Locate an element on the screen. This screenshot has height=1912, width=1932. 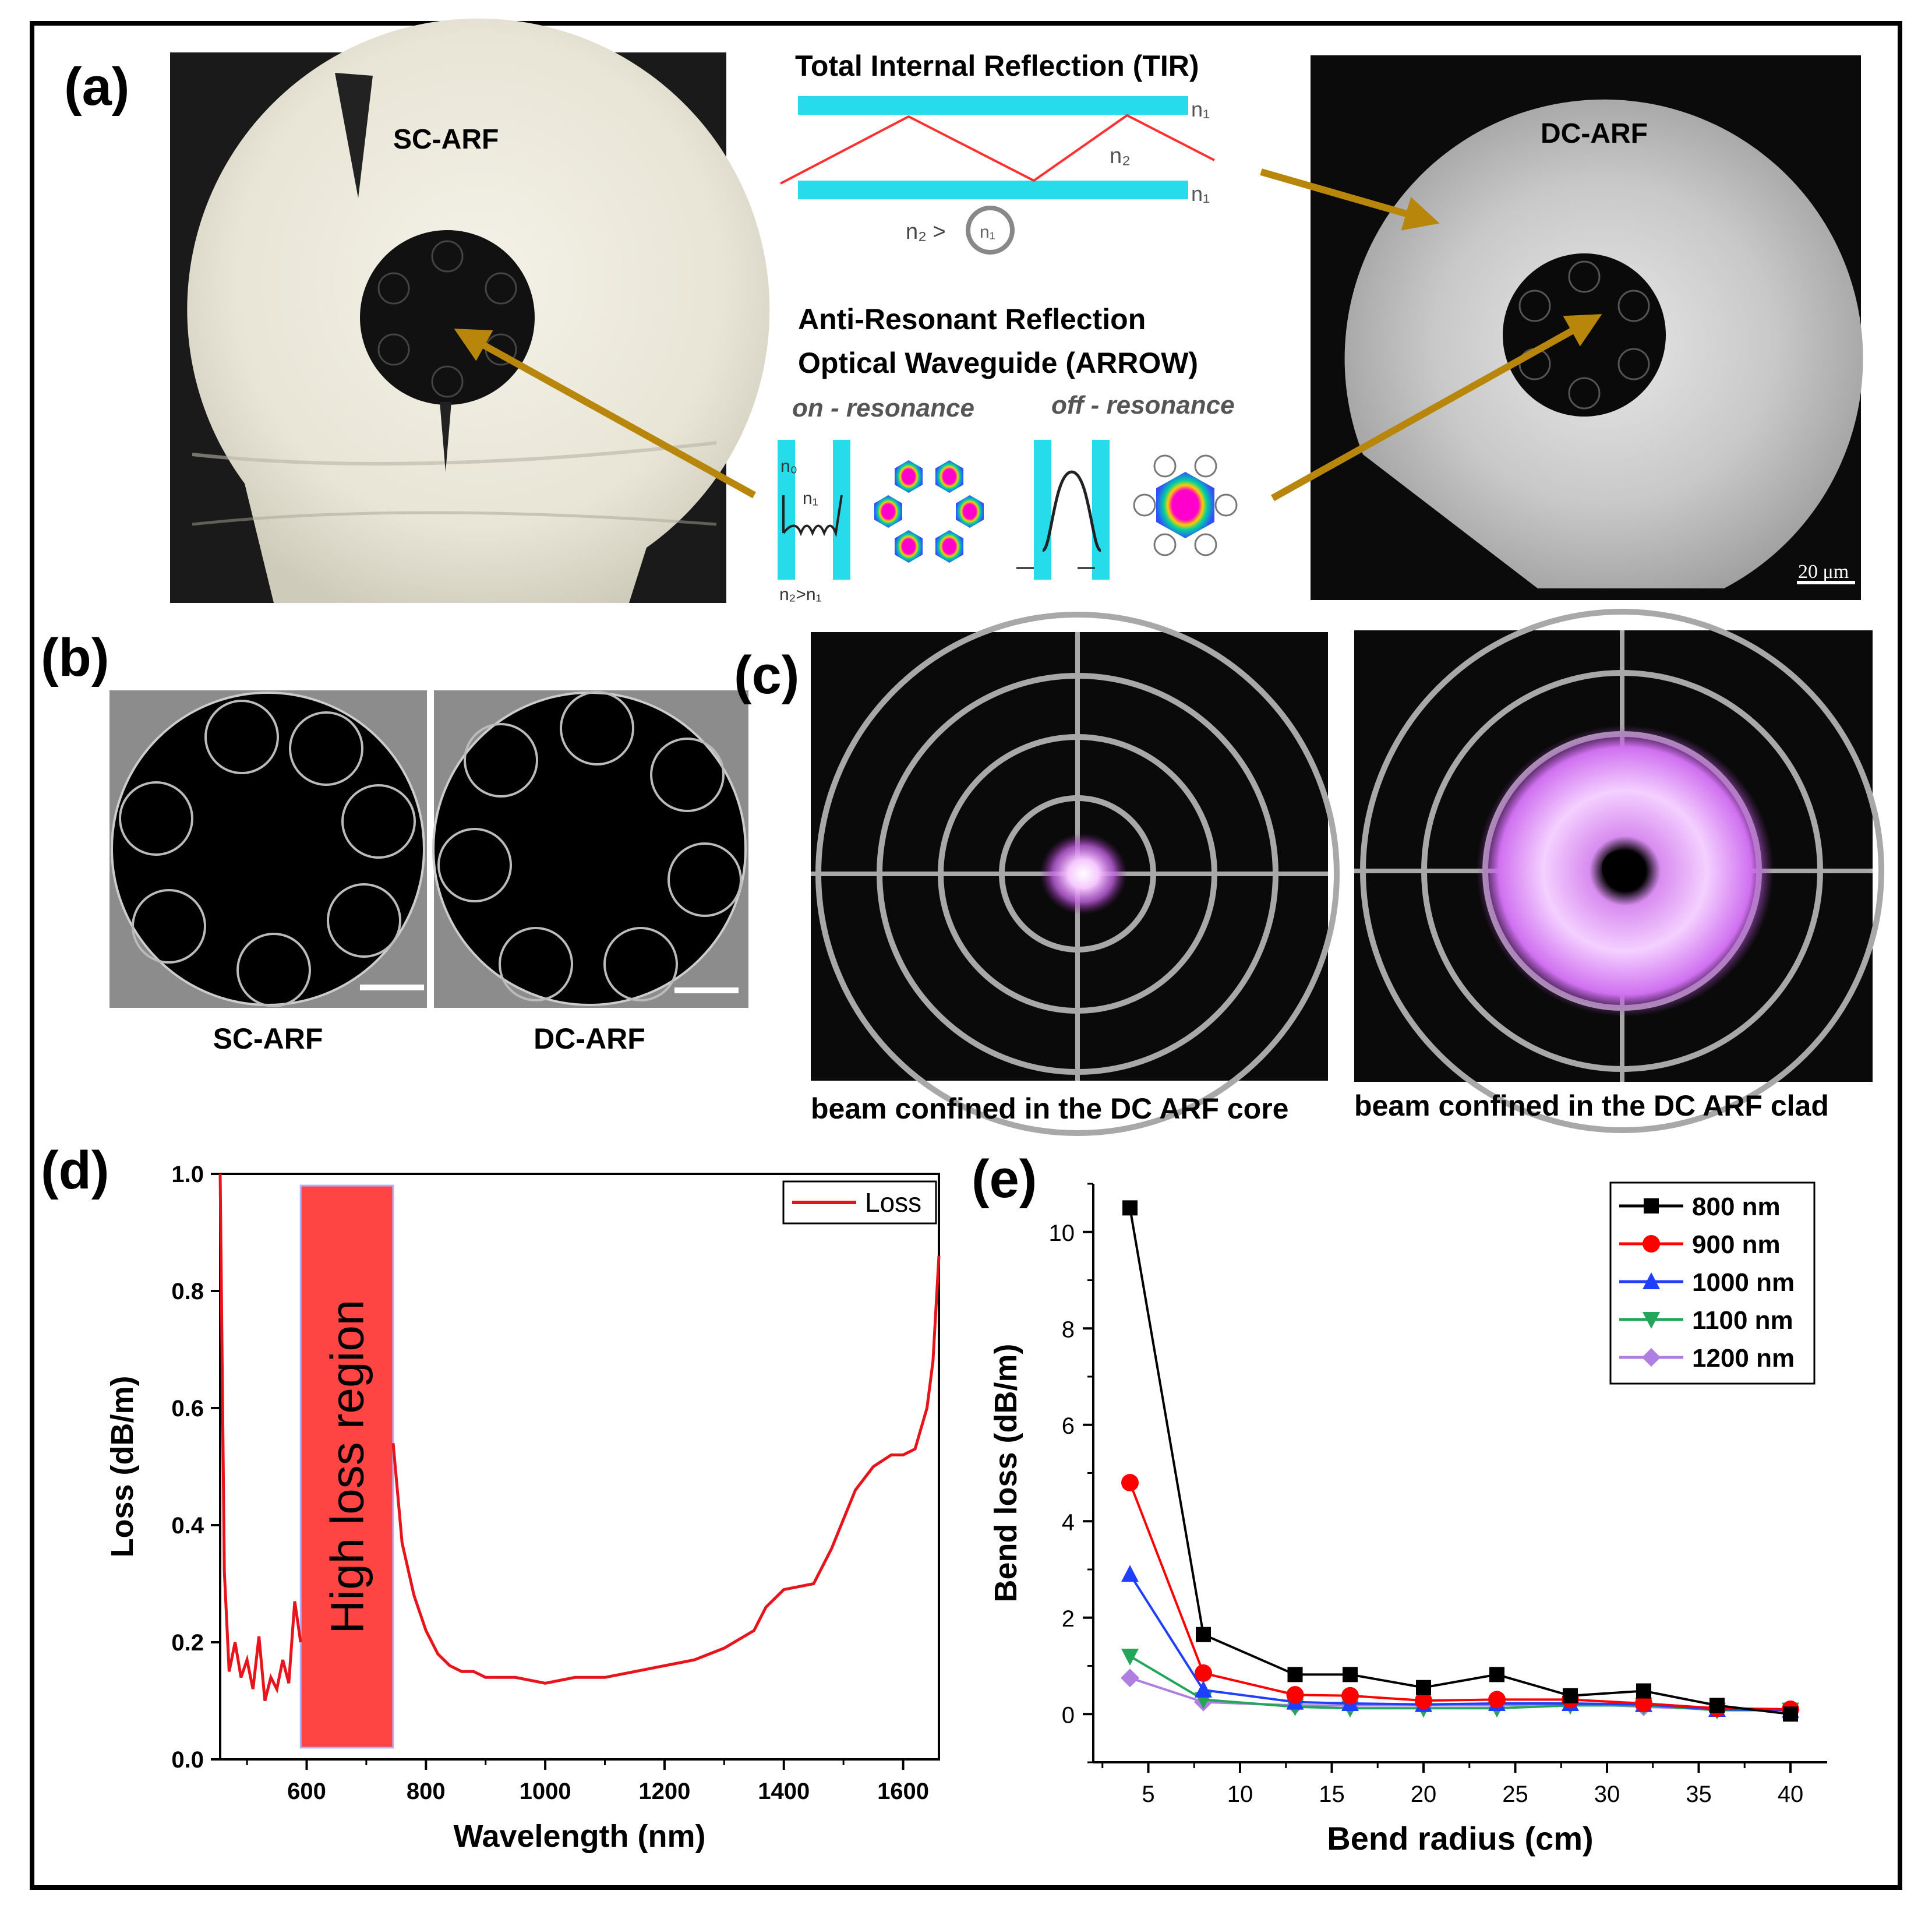
tir-bottom-cladding is located at coordinates (993, 190).